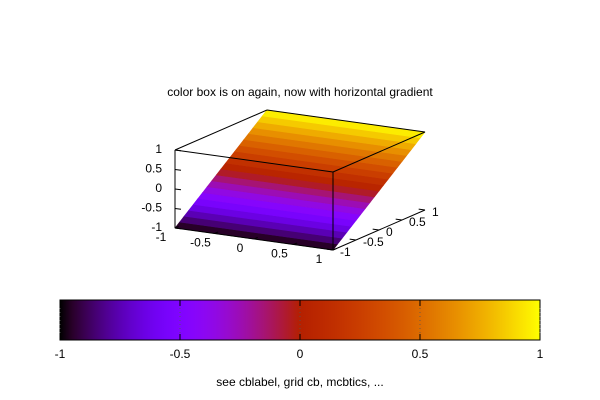 The width and height of the screenshot is (600, 400). I want to click on x-tick-label: -0.5, so click(200, 243).